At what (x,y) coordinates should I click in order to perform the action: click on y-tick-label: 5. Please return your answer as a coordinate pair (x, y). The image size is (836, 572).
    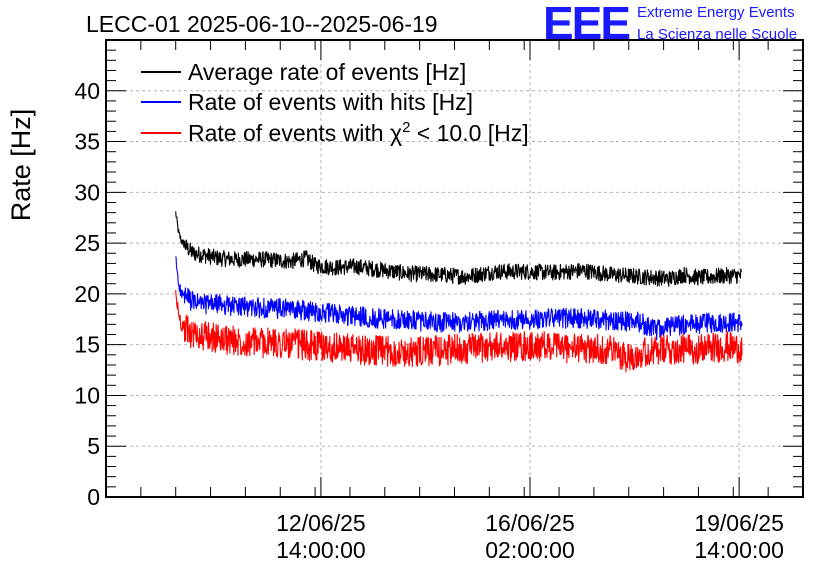
    Looking at the image, I should click on (93, 446).